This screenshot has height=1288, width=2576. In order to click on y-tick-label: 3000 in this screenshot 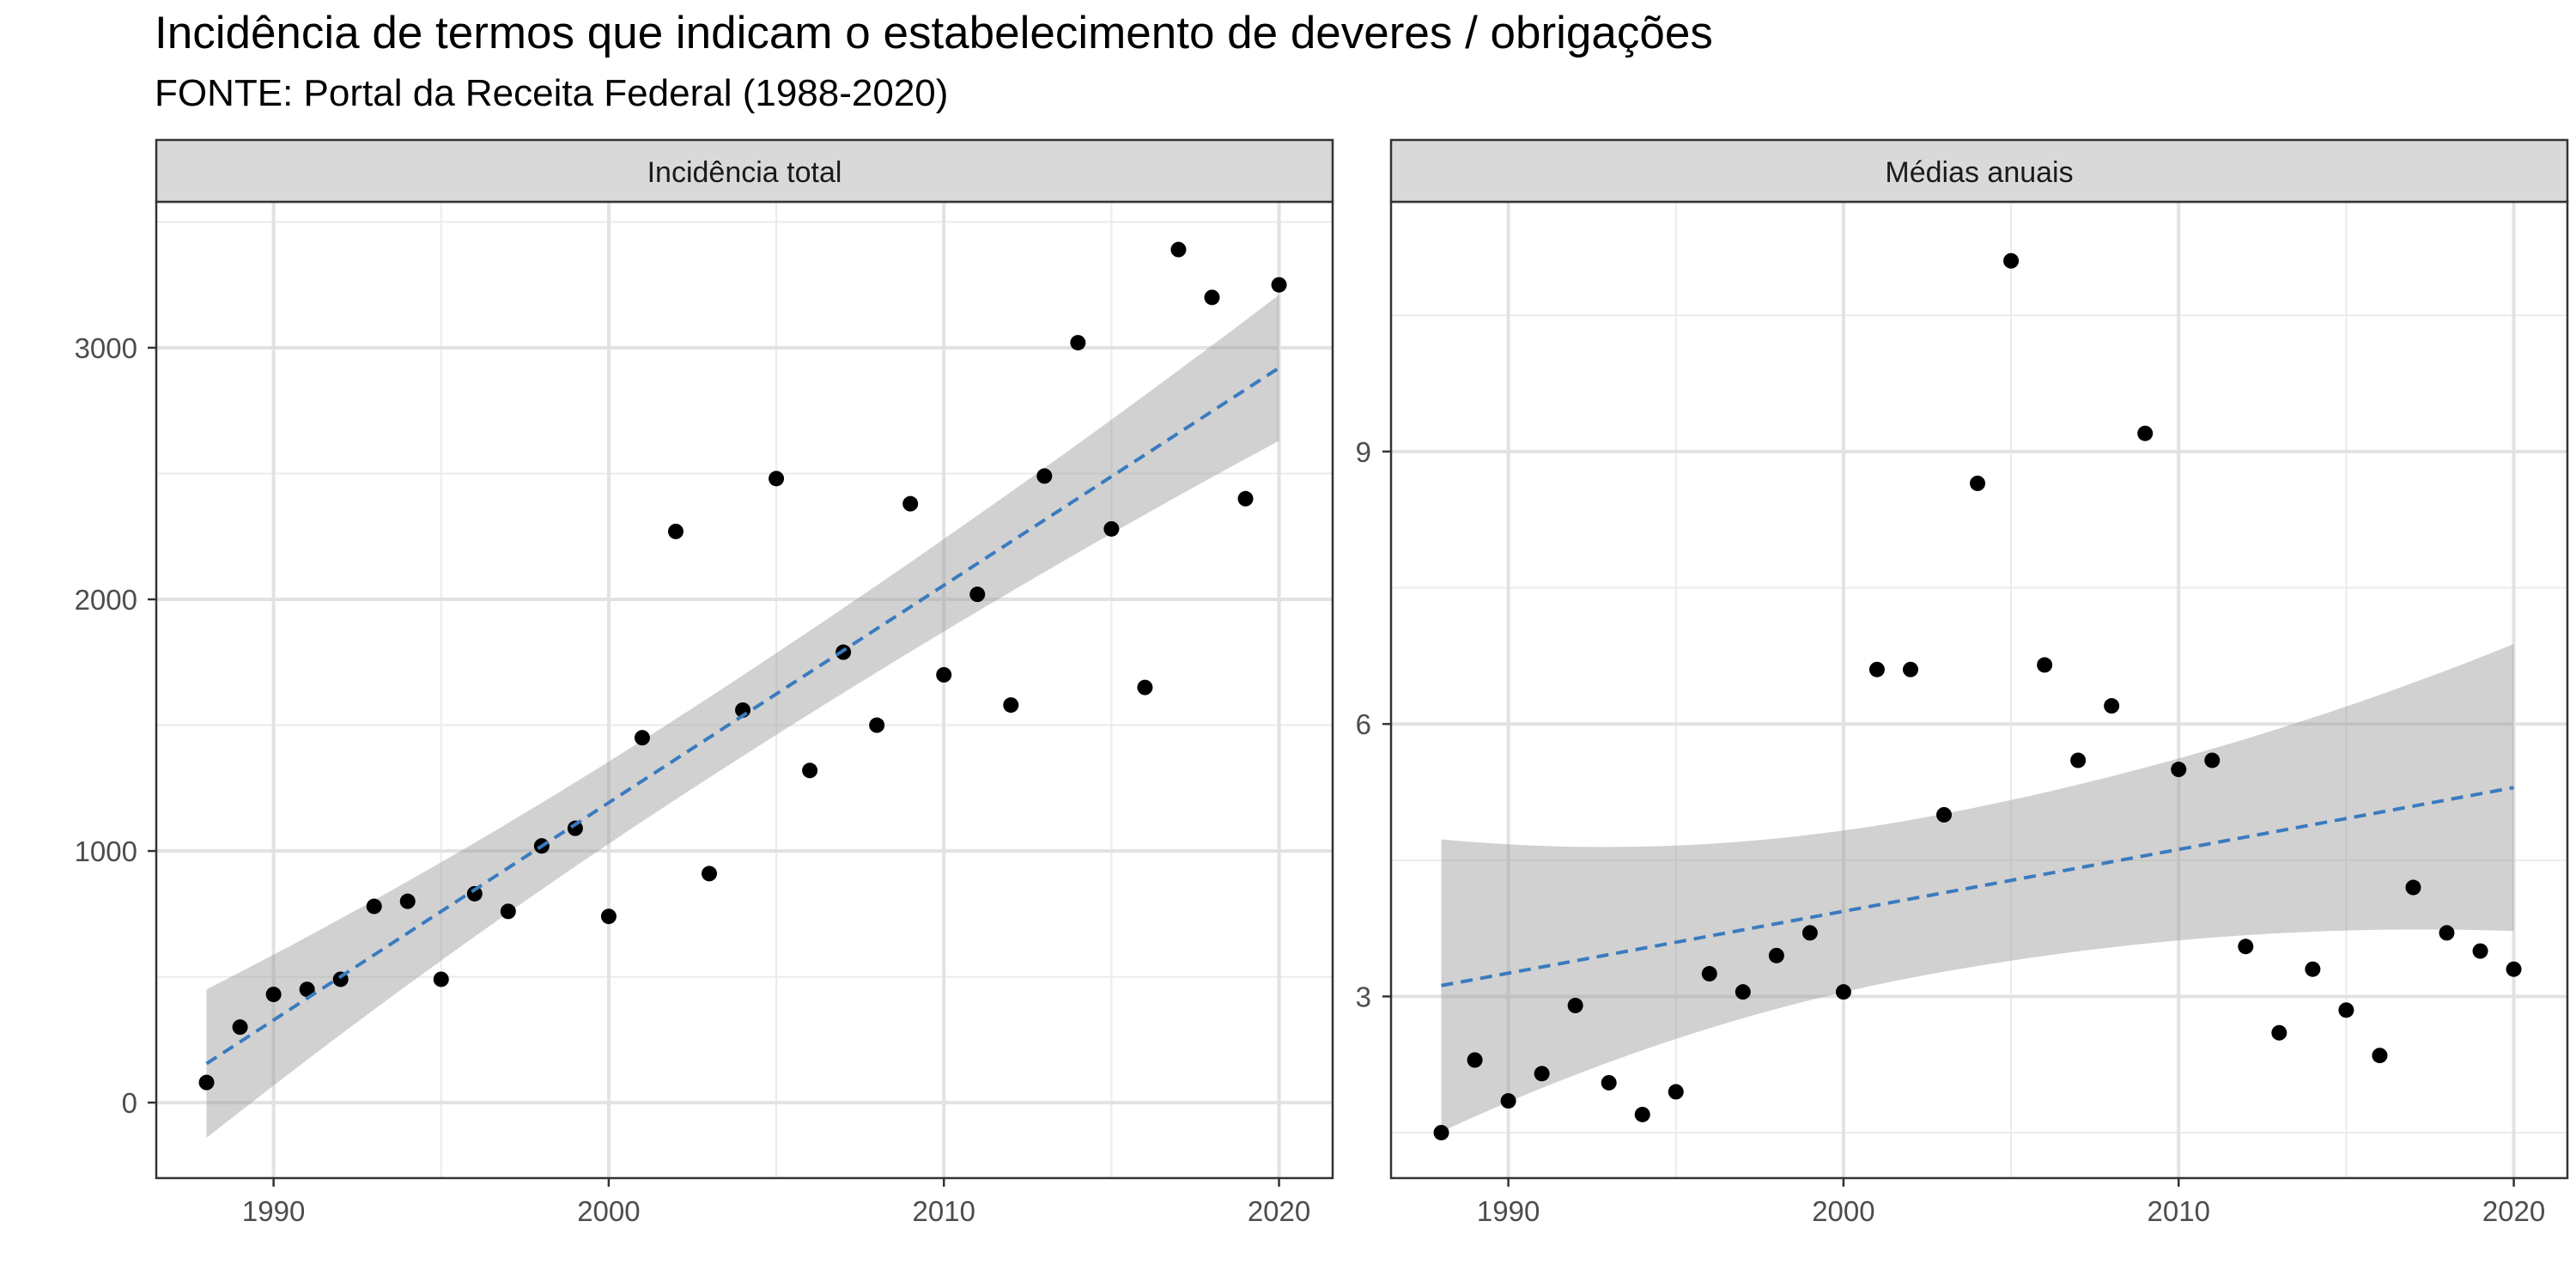, I will do `click(106, 348)`.